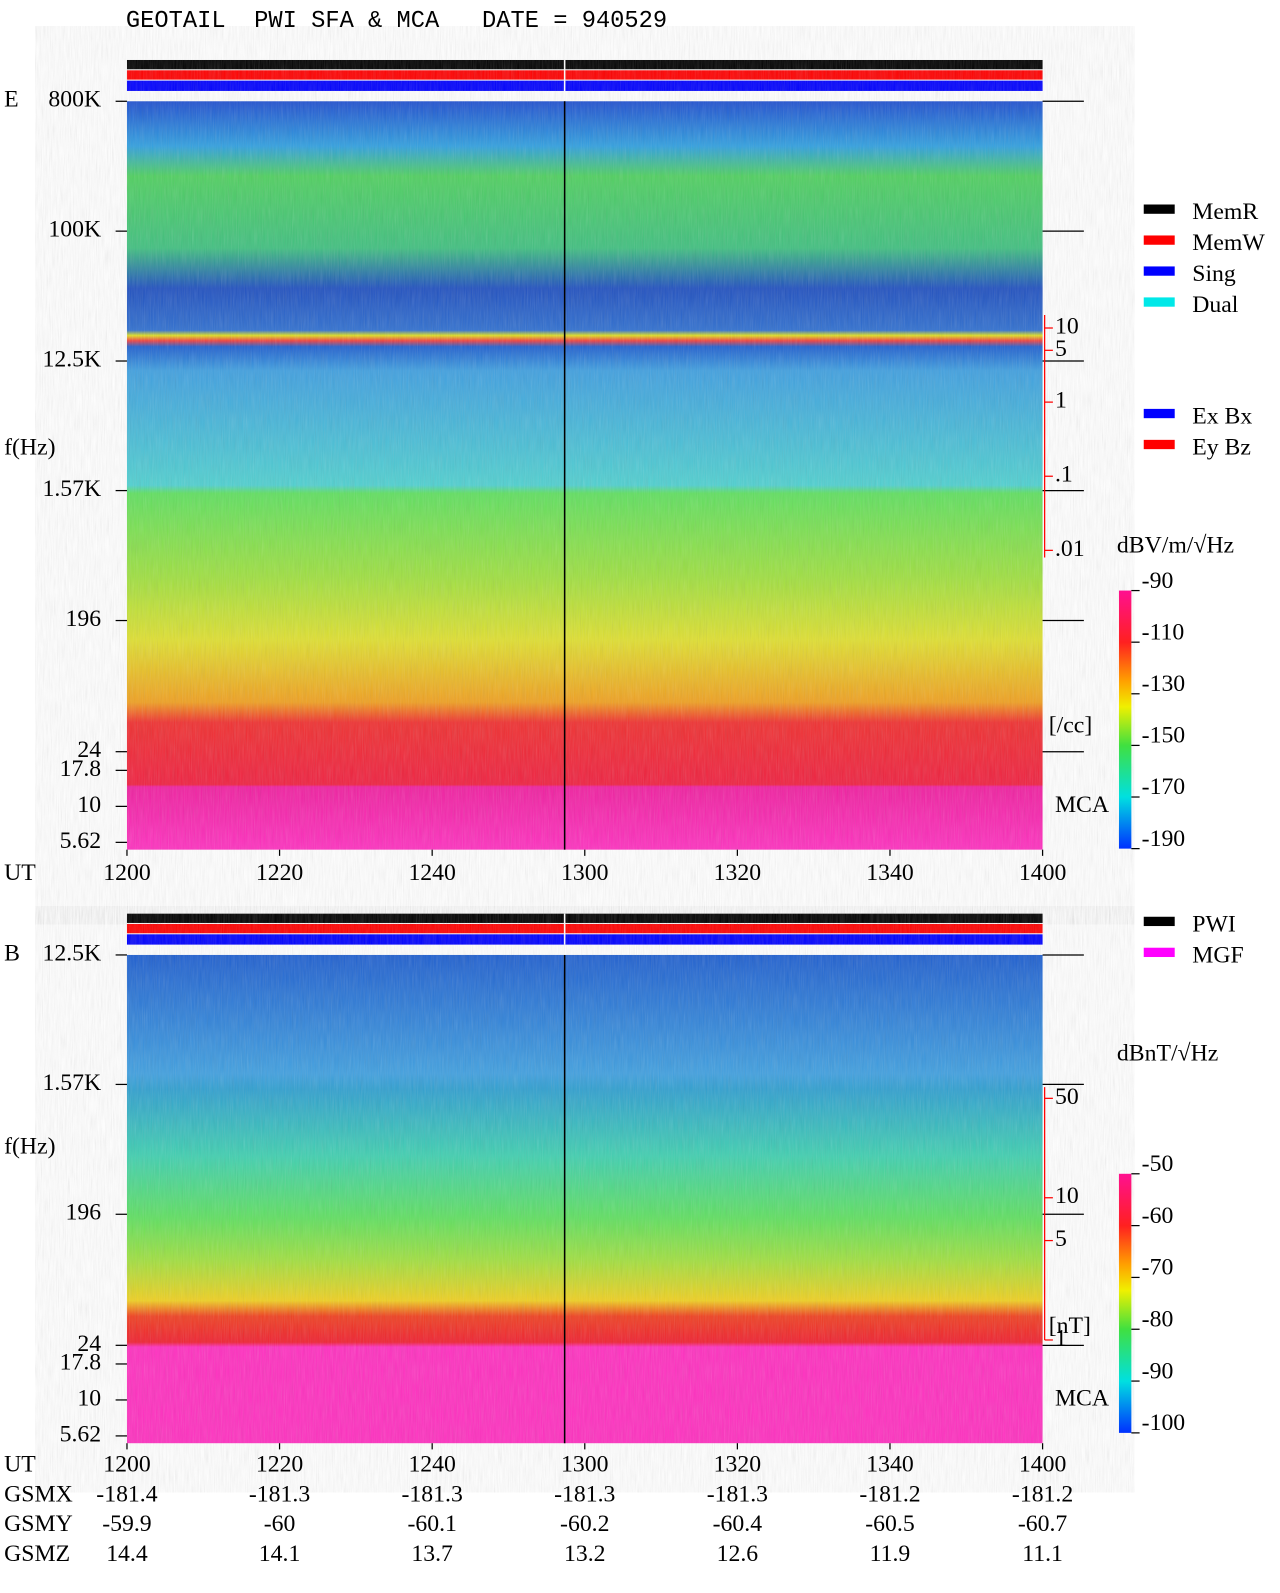  What do you see at coordinates (738, 1524) in the screenshot?
I see `orbit-value: -60.4` at bounding box center [738, 1524].